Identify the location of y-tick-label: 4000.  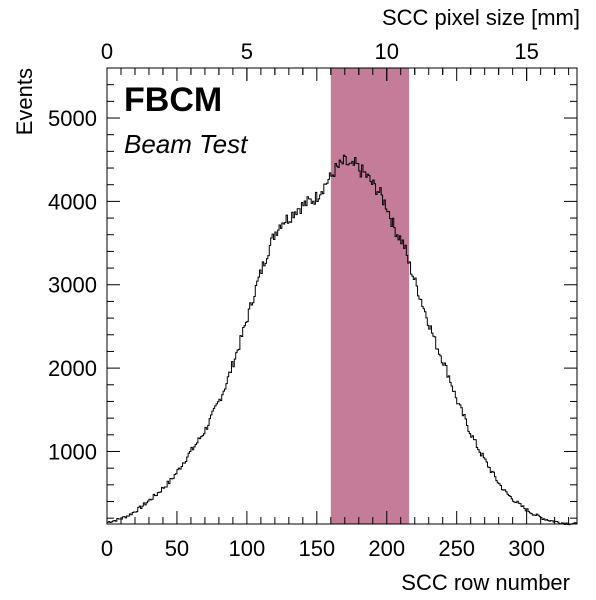
(72, 201).